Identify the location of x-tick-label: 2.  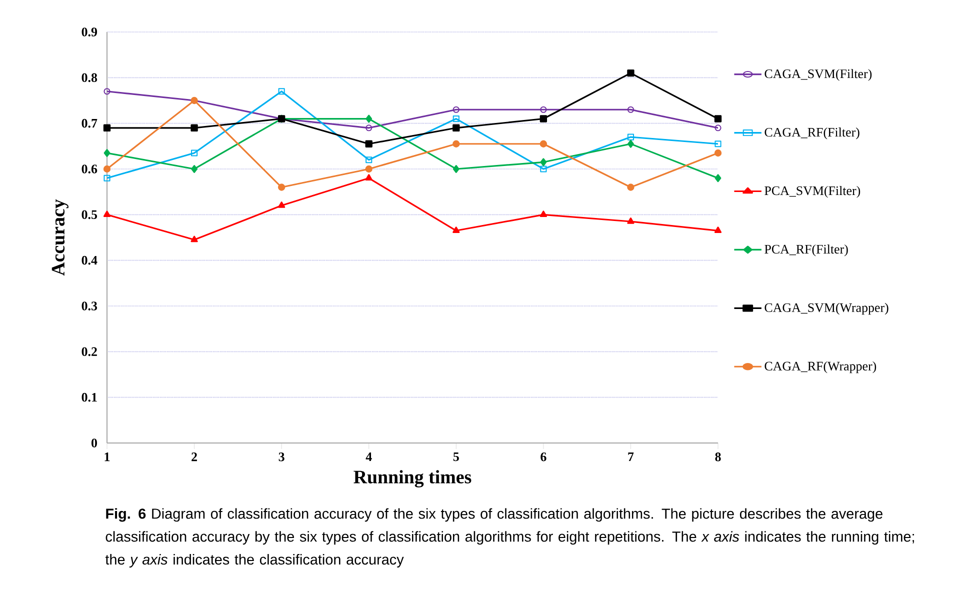
(194, 457).